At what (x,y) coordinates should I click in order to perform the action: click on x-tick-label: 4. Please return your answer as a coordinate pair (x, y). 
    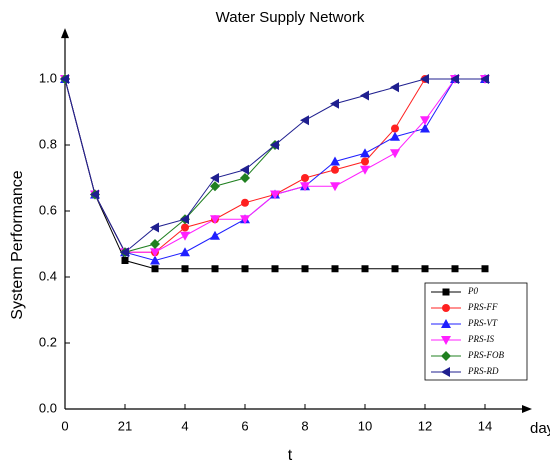
    Looking at the image, I should click on (184, 425).